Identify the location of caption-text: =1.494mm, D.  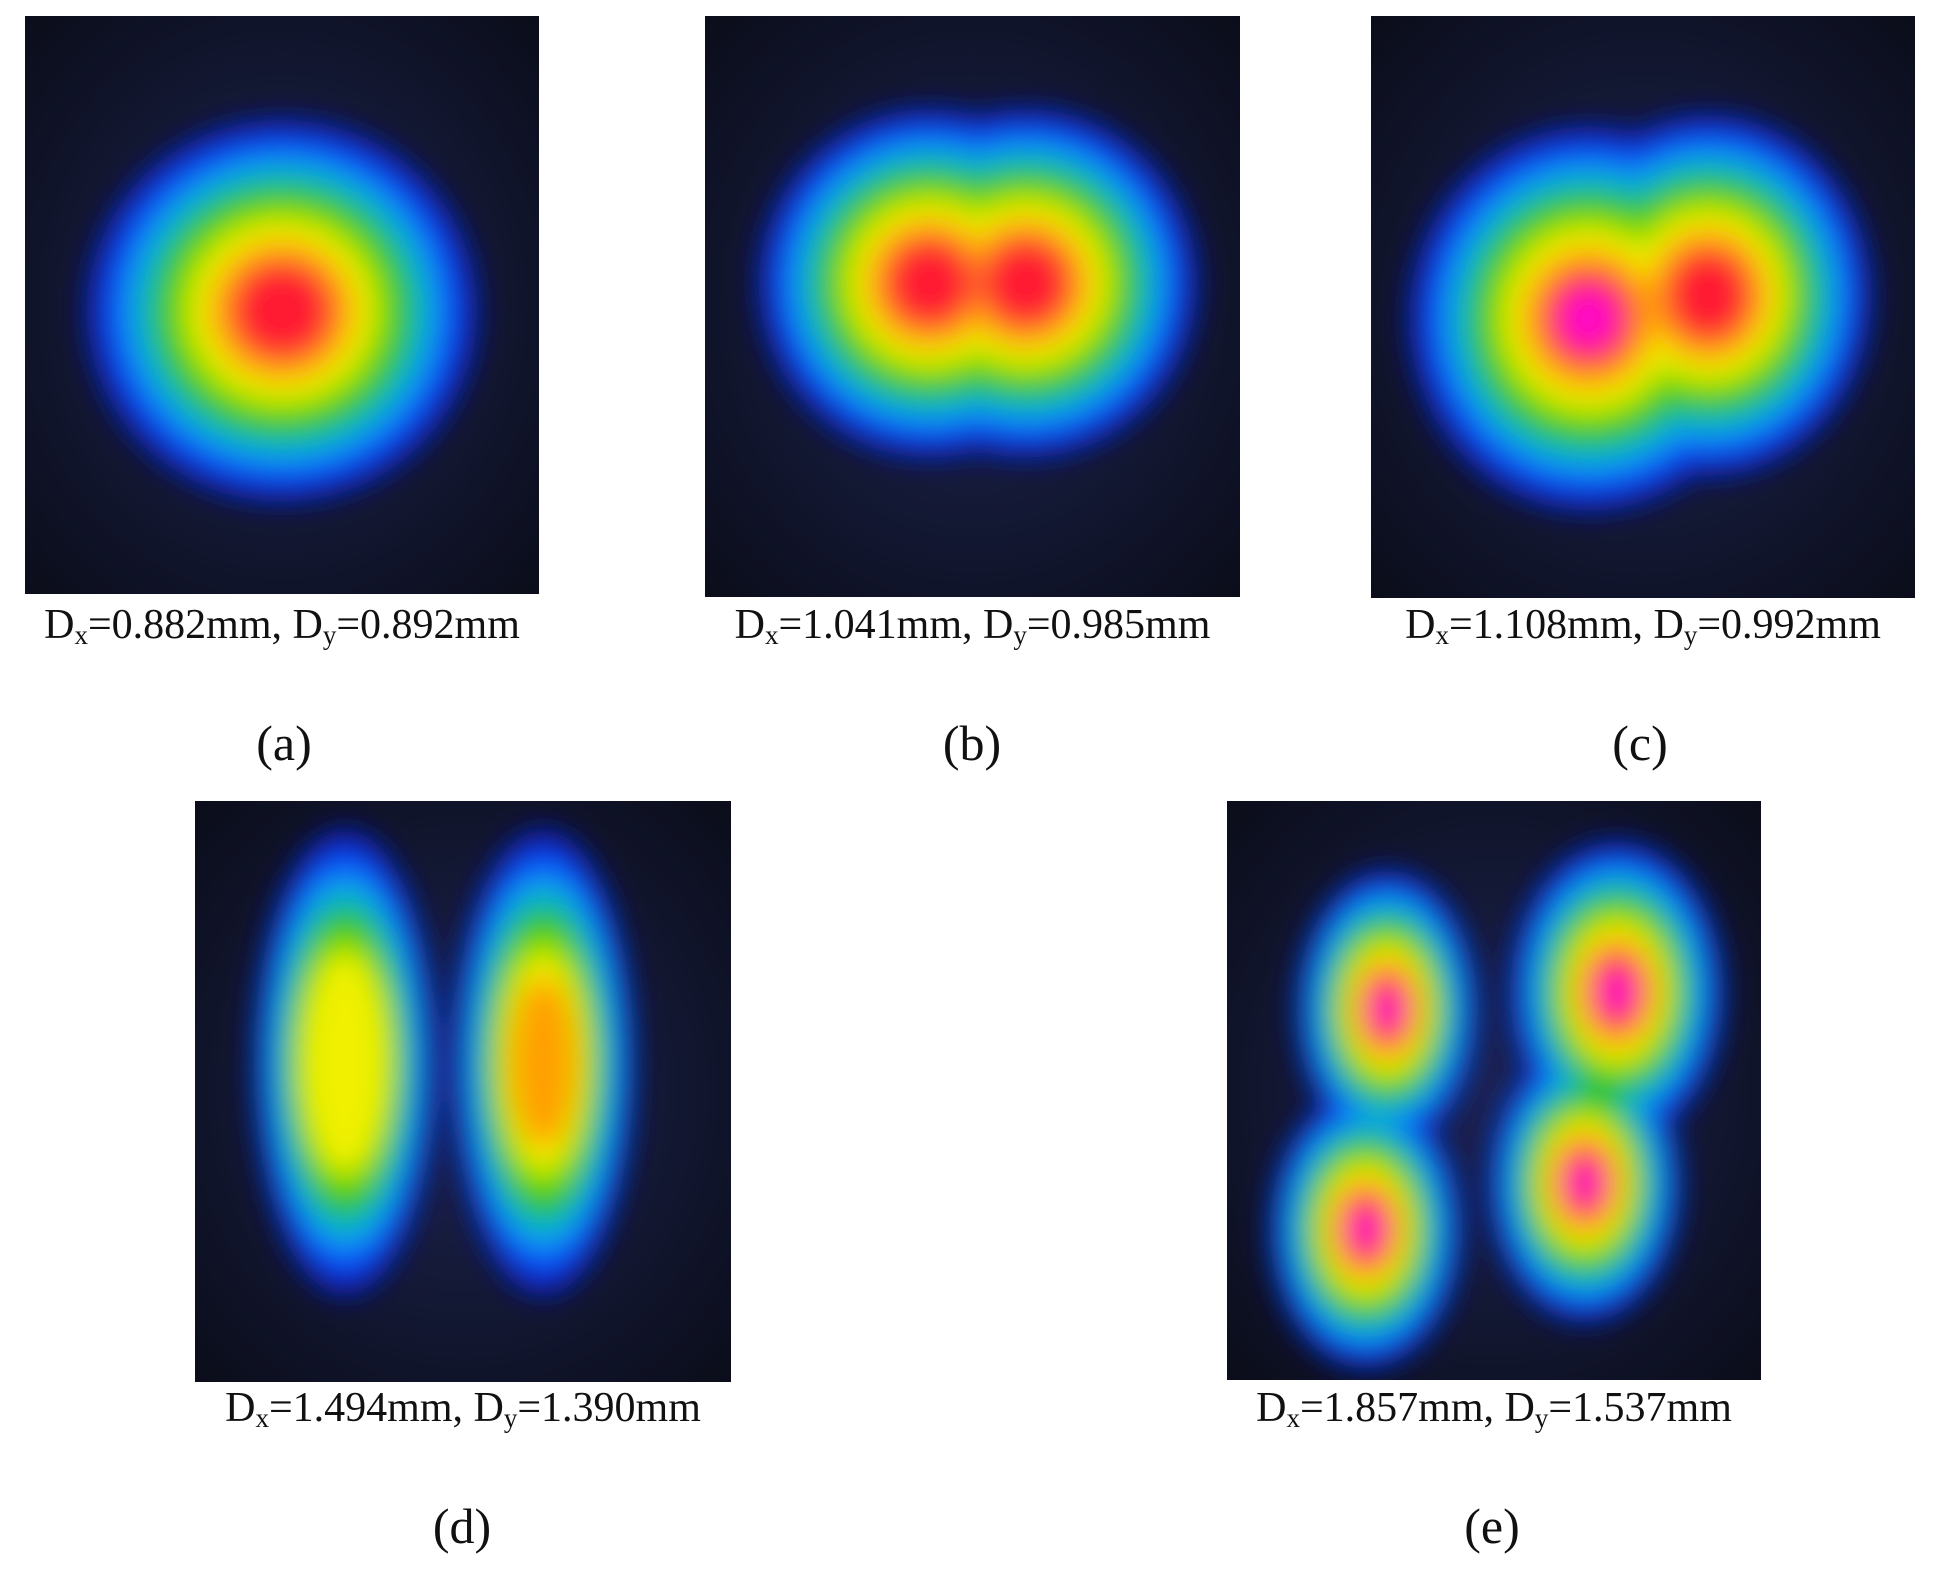
(386, 1408).